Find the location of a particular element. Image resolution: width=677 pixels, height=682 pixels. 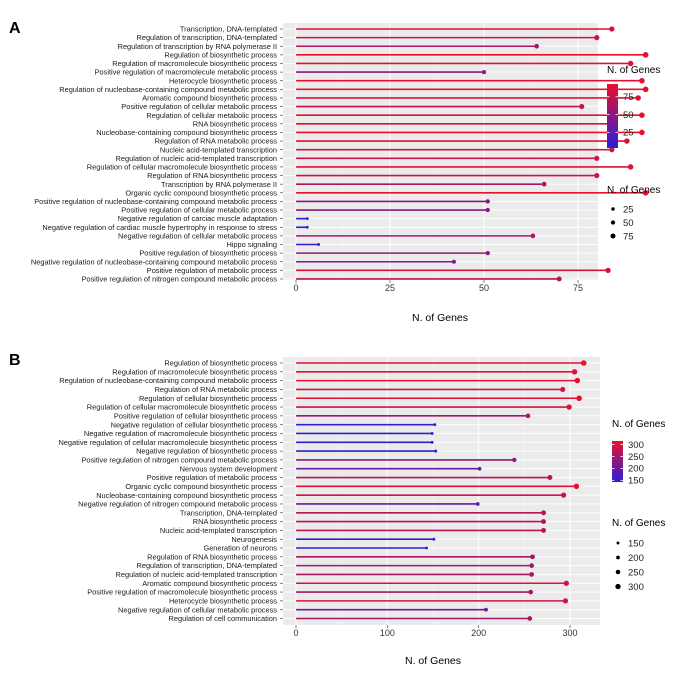

category-label: Nucleic acid-templated transcription is located at coordinates (218, 530).